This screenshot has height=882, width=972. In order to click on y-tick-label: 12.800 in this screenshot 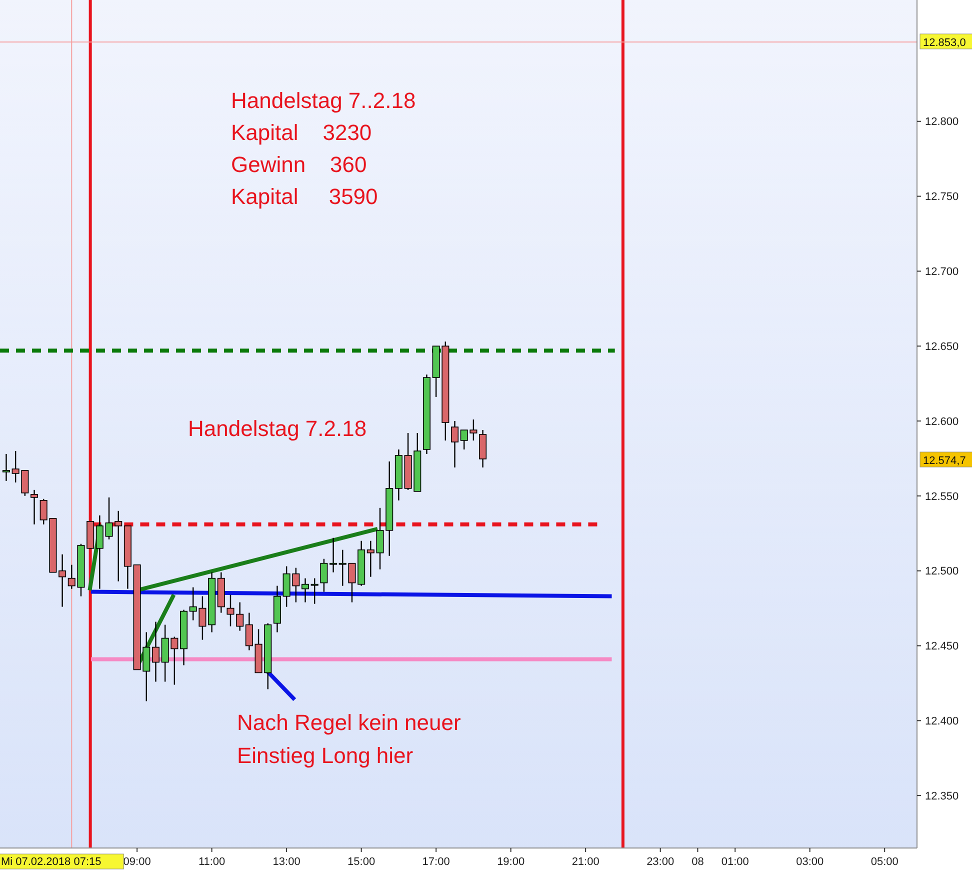, I will do `click(942, 122)`.